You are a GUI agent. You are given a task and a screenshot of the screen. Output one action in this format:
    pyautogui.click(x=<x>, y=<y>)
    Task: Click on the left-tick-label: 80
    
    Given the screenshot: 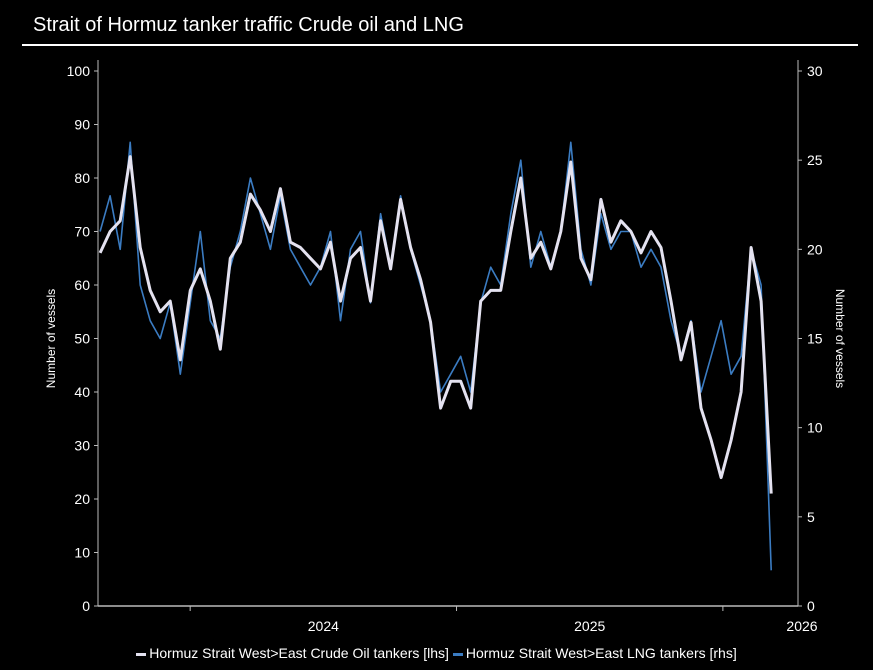 What is the action you would take?
    pyautogui.click(x=82, y=178)
    